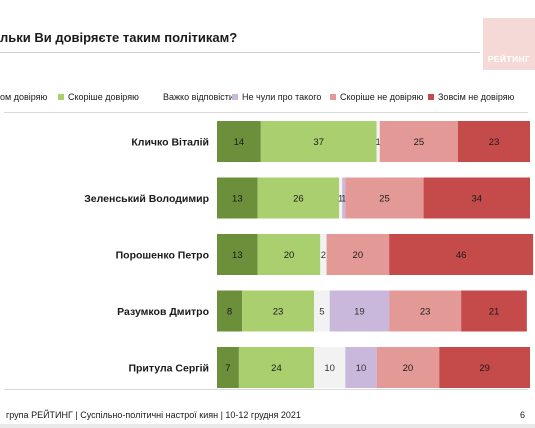  What do you see at coordinates (103, 97) in the screenshot?
I see `legend-label: Скоріше довіряю` at bounding box center [103, 97].